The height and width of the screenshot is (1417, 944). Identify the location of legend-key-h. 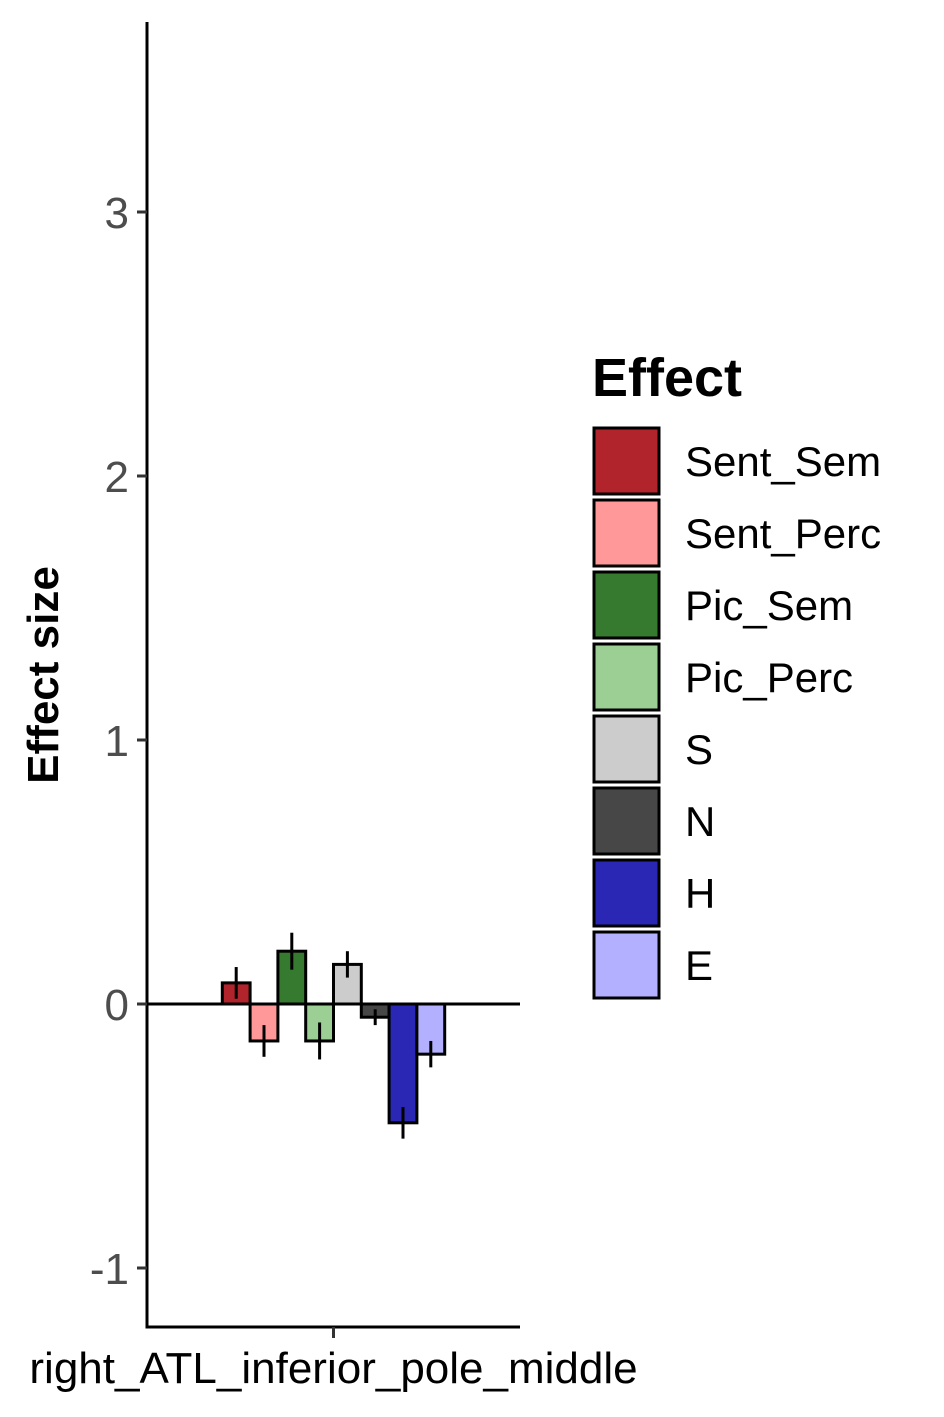
(626, 893).